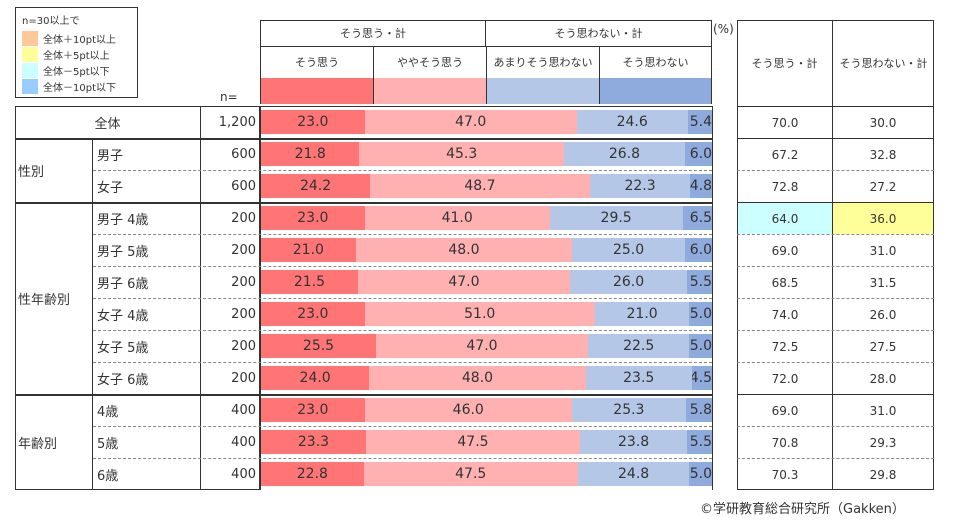 This screenshot has width=953, height=526. I want to click on bar-segment-3: 26.8, so click(624, 154).